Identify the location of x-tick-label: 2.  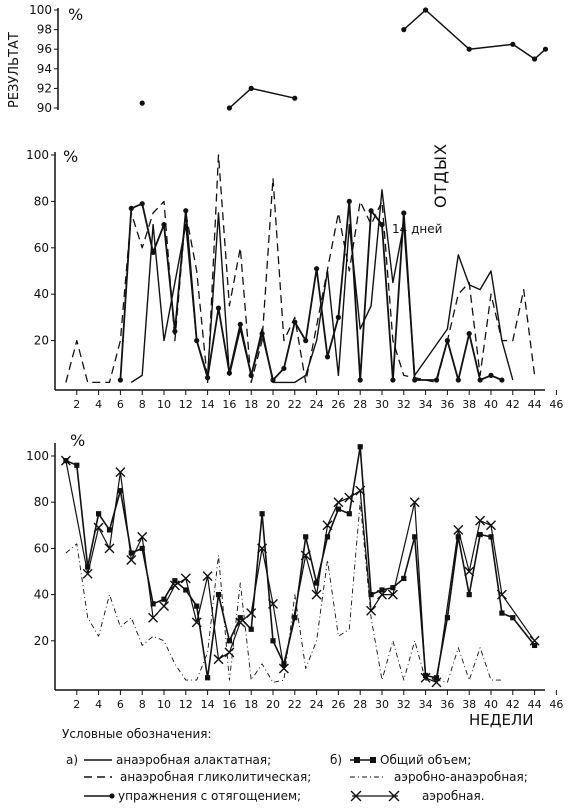
(76, 404).